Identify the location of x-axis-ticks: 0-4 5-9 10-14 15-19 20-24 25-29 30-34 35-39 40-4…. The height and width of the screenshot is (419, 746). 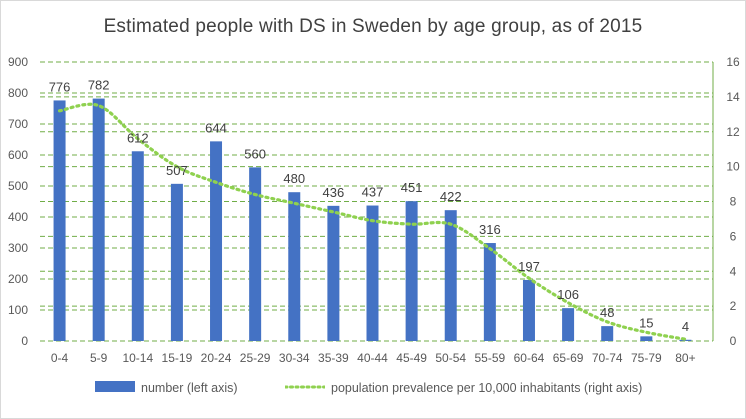
(373, 358).